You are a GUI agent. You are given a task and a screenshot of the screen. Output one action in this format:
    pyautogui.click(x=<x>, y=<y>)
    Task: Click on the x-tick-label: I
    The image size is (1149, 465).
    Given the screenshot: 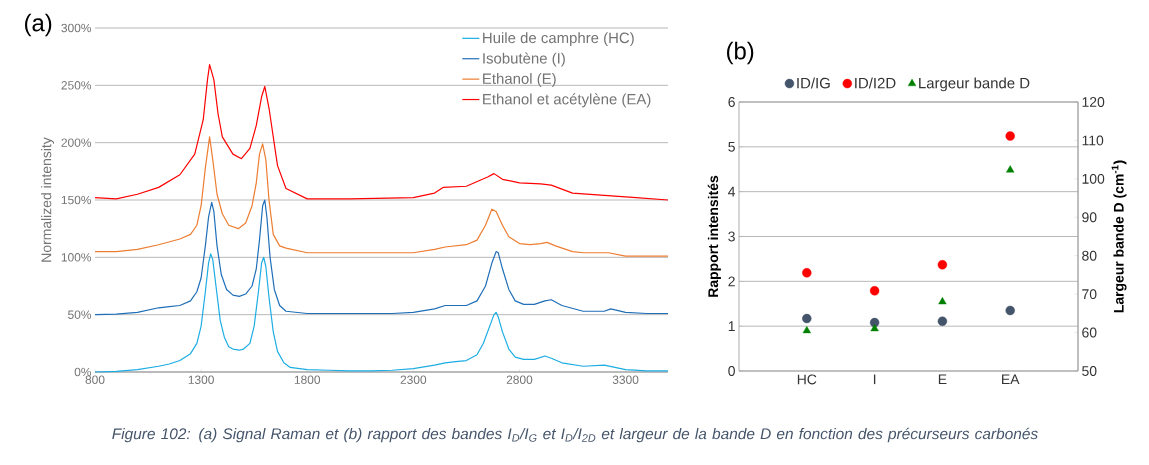 What is the action you would take?
    pyautogui.click(x=874, y=379)
    